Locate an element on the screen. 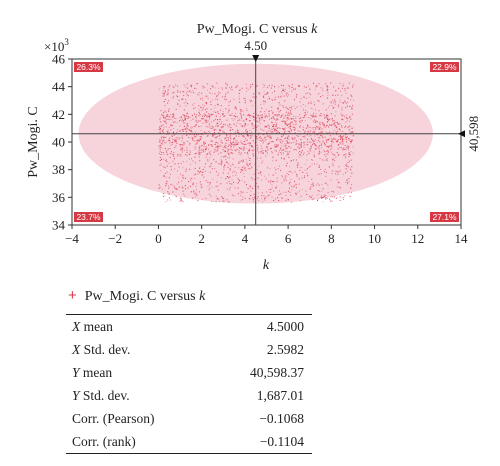 The image size is (500, 466). stats-value: 1,687.01 is located at coordinates (280, 395).